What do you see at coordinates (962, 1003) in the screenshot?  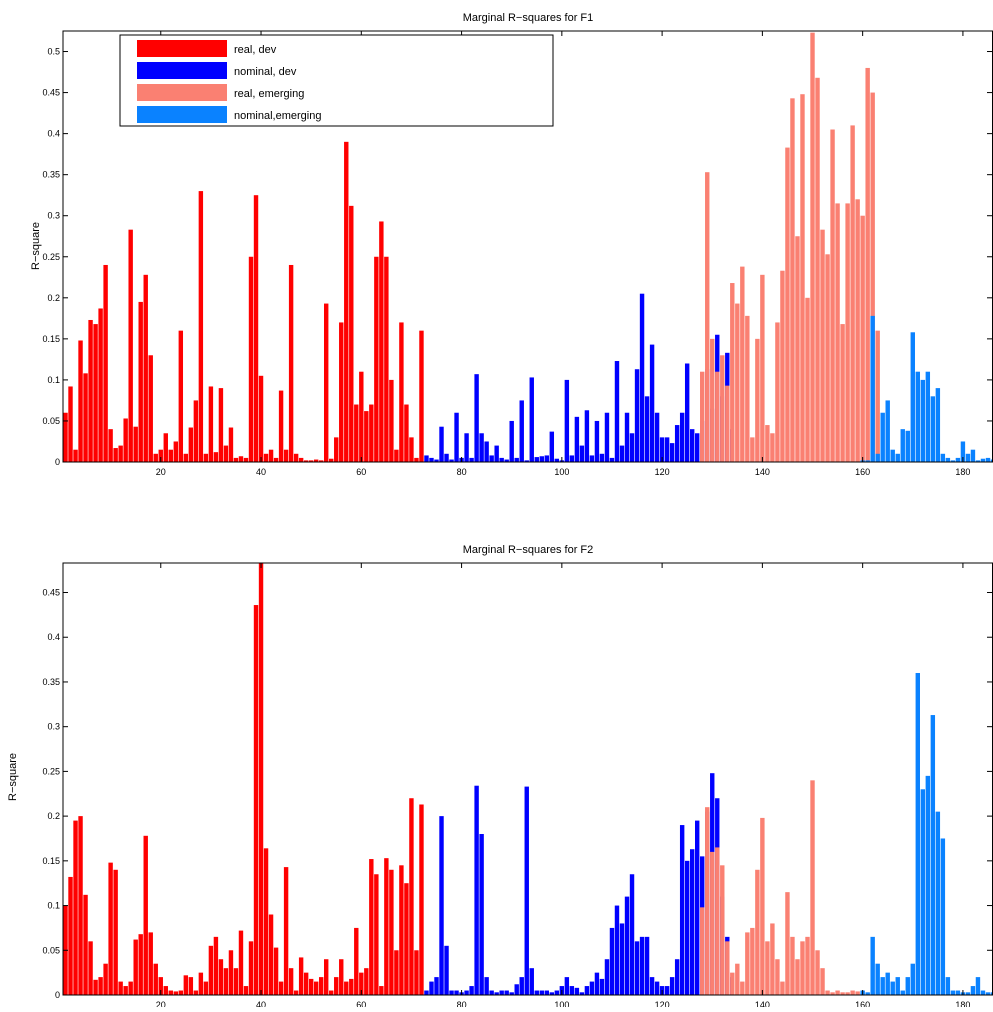 I see `x-tick-label-f2-180: 180` at bounding box center [962, 1003].